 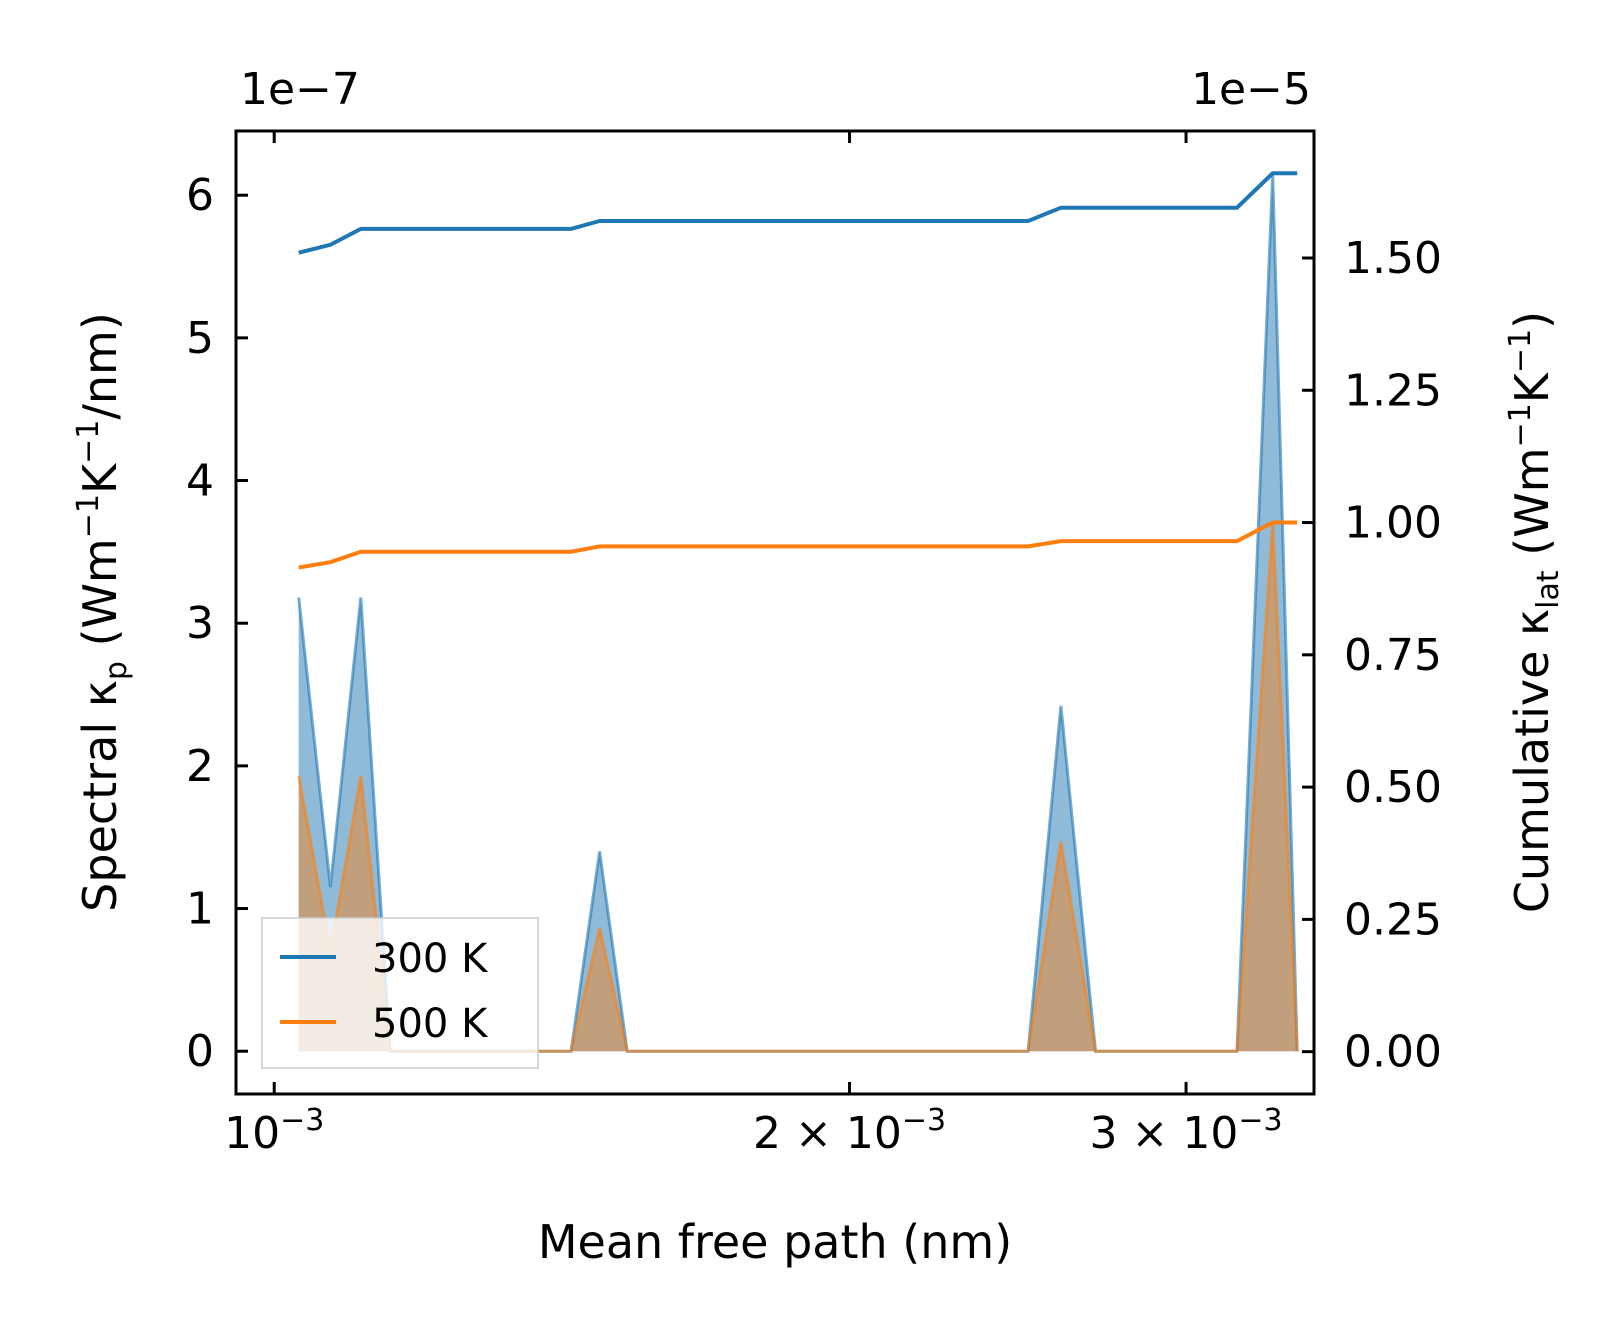 What do you see at coordinates (200, 338) in the screenshot?
I see `y-left-tick-label-5: 5` at bounding box center [200, 338].